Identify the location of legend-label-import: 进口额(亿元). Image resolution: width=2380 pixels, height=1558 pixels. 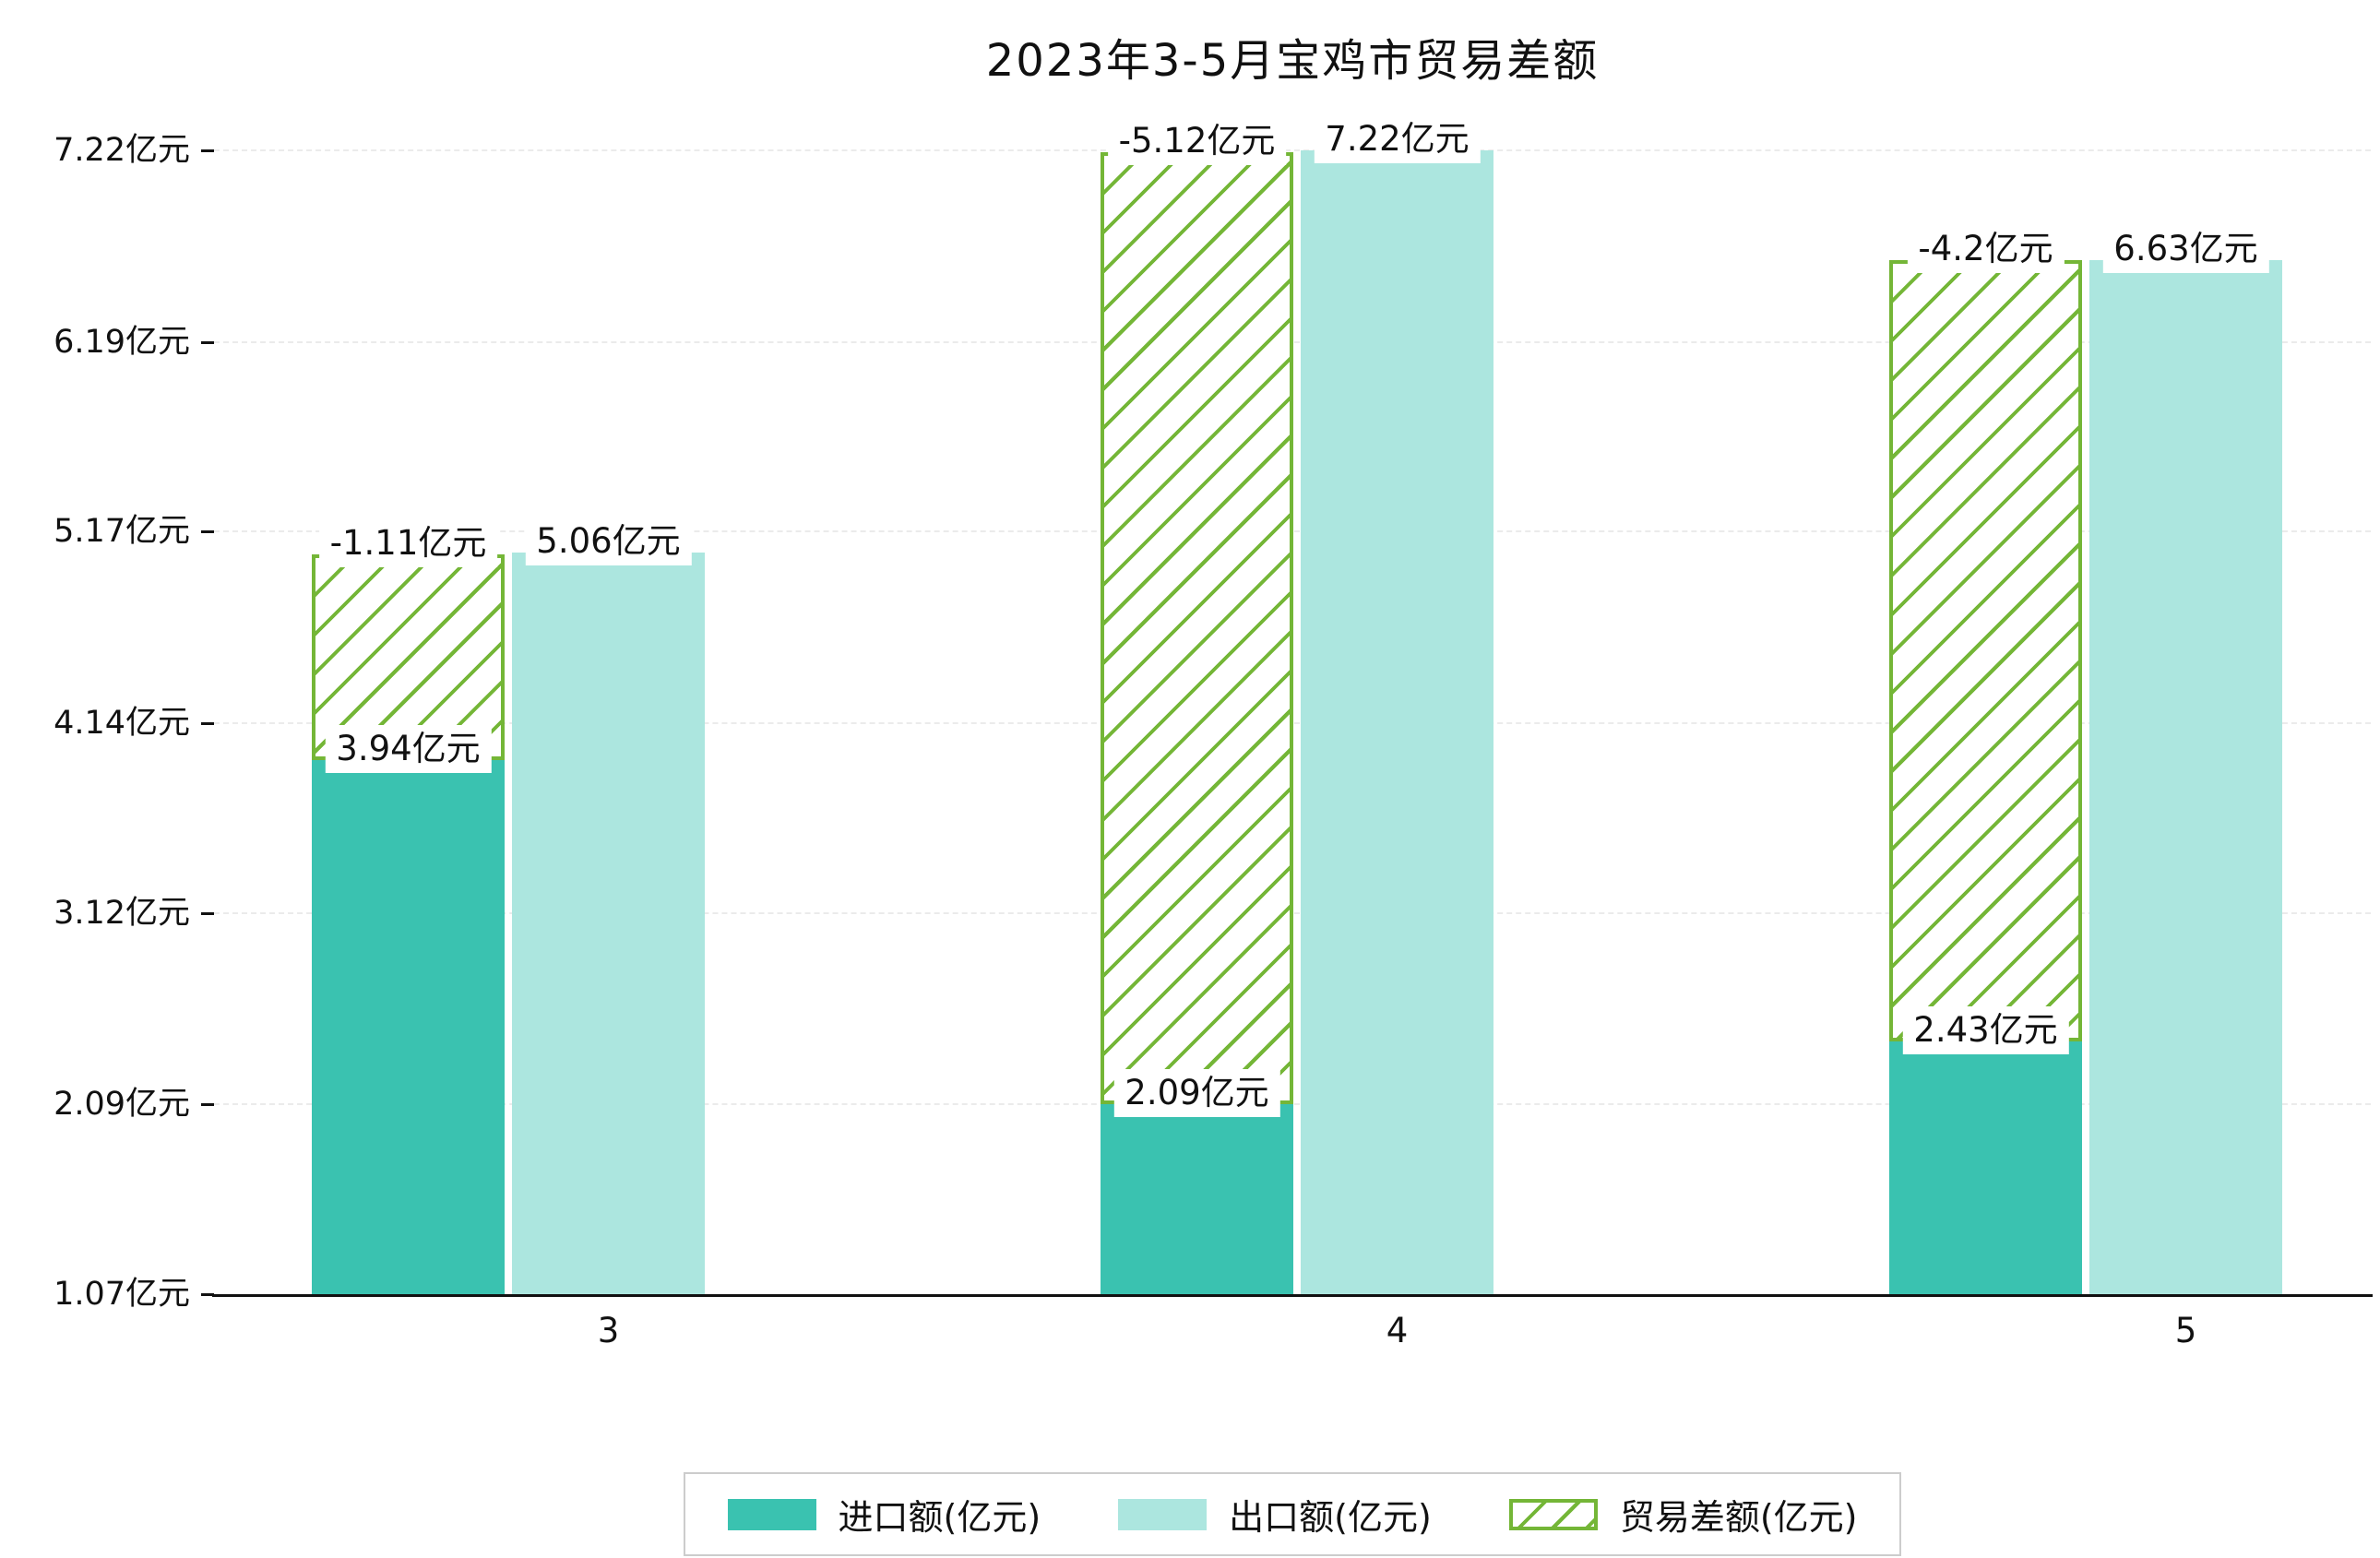
(939, 1518).